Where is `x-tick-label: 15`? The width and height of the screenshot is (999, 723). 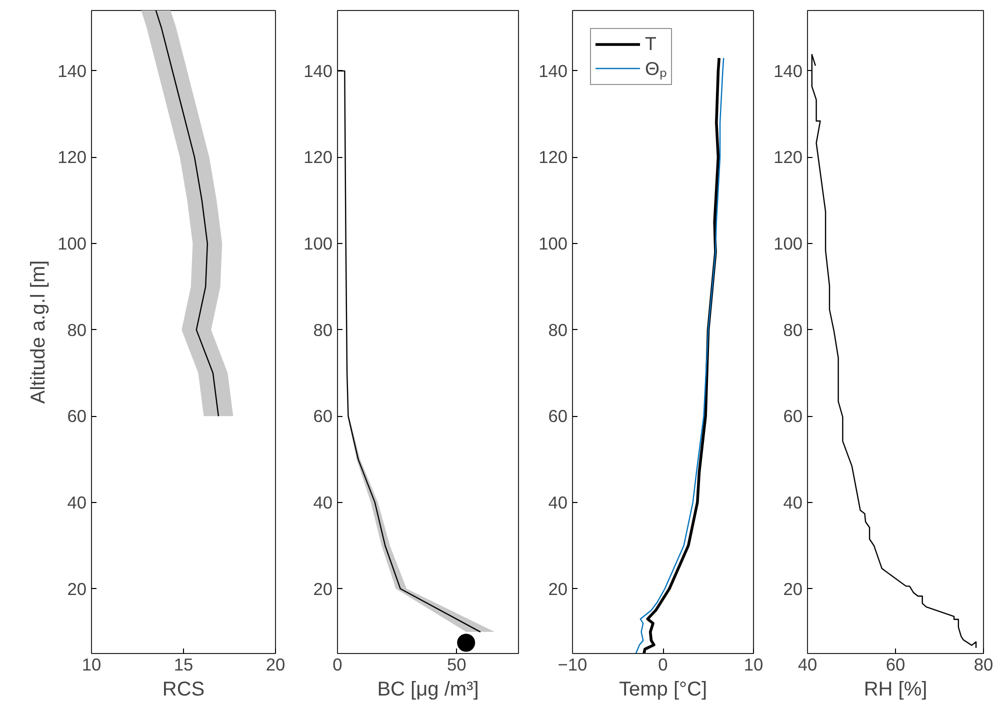 x-tick-label: 15 is located at coordinates (184, 664).